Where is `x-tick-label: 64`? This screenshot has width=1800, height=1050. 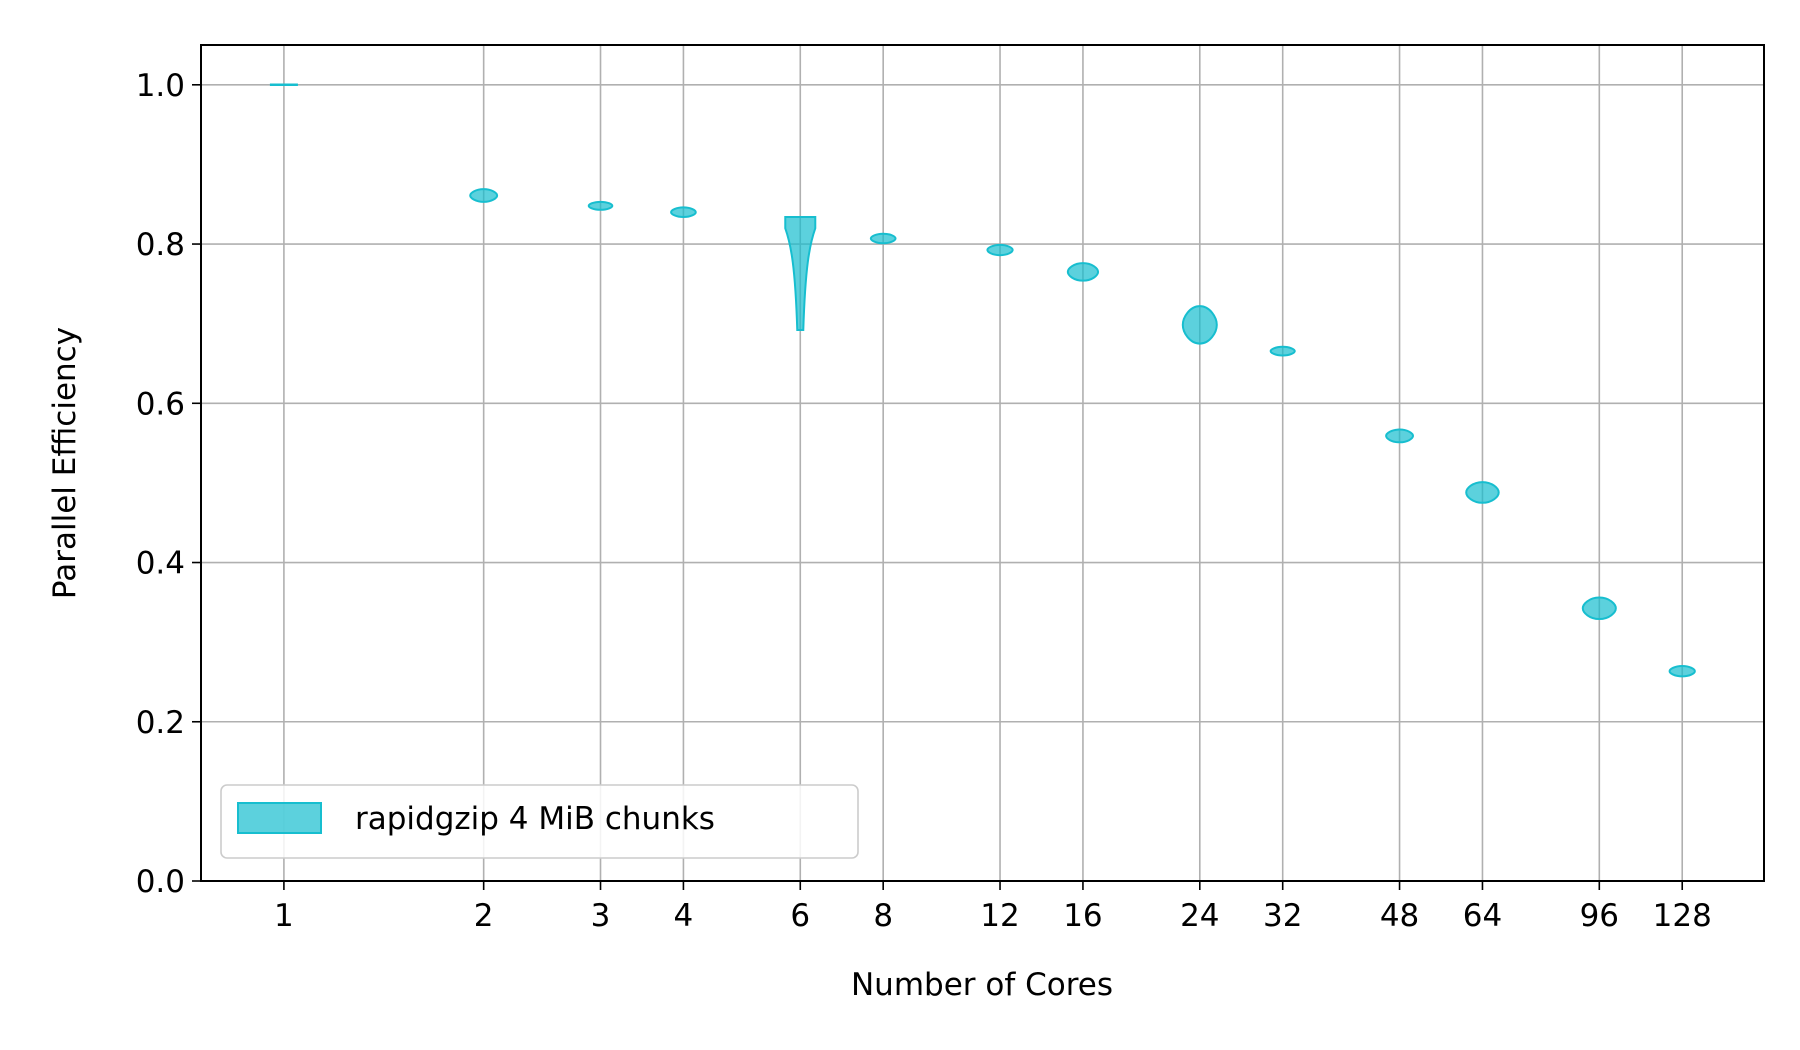 x-tick-label: 64 is located at coordinates (1482, 916).